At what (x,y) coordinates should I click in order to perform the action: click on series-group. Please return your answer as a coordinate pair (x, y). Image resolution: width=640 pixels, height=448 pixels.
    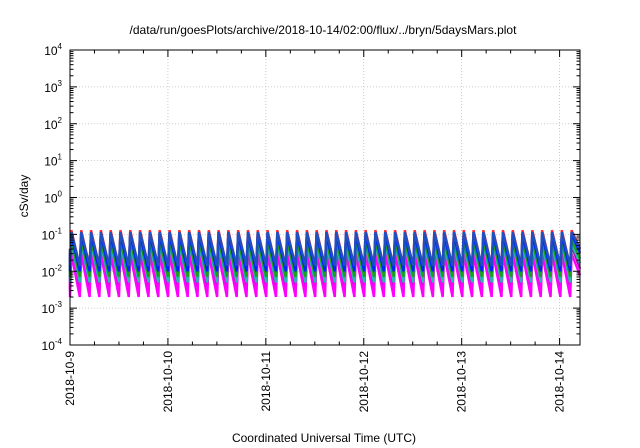
    Looking at the image, I should click on (325, 263).